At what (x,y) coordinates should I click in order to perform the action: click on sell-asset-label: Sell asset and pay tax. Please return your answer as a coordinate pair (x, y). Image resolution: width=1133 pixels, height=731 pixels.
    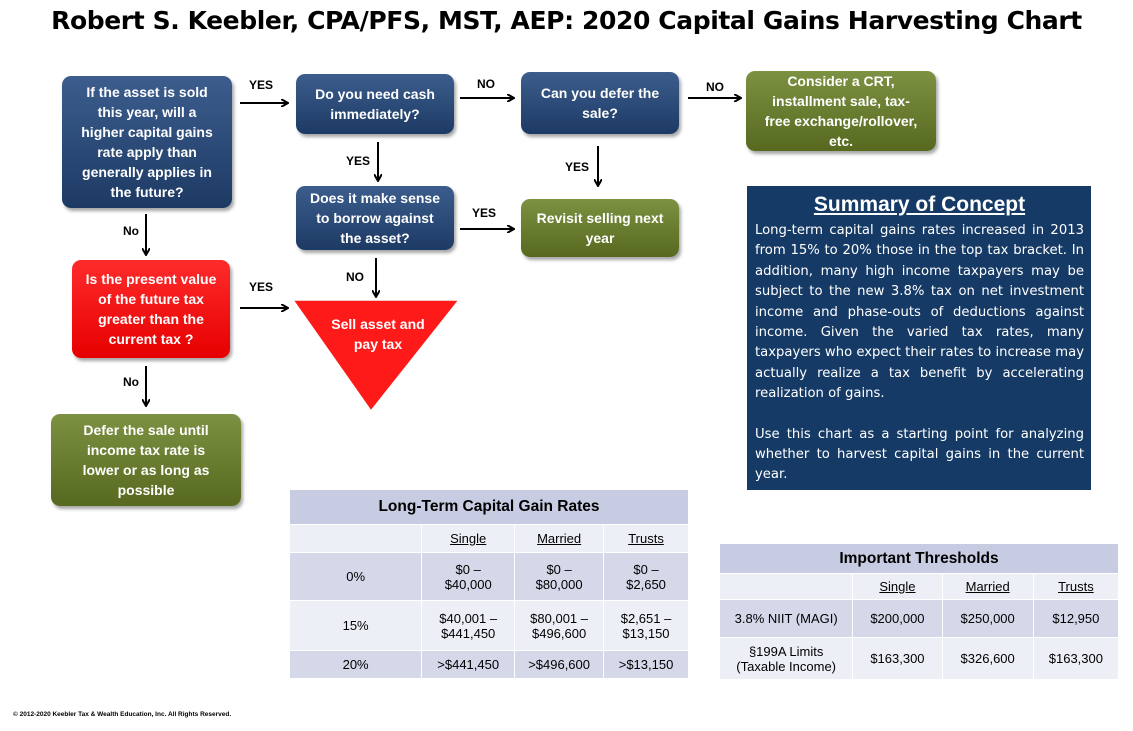
    Looking at the image, I should click on (378, 334).